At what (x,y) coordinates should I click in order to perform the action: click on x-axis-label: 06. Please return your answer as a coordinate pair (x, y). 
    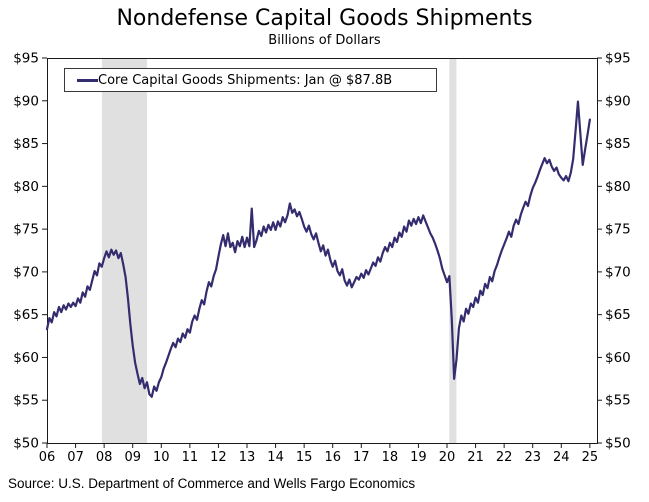
    Looking at the image, I should click on (47, 457).